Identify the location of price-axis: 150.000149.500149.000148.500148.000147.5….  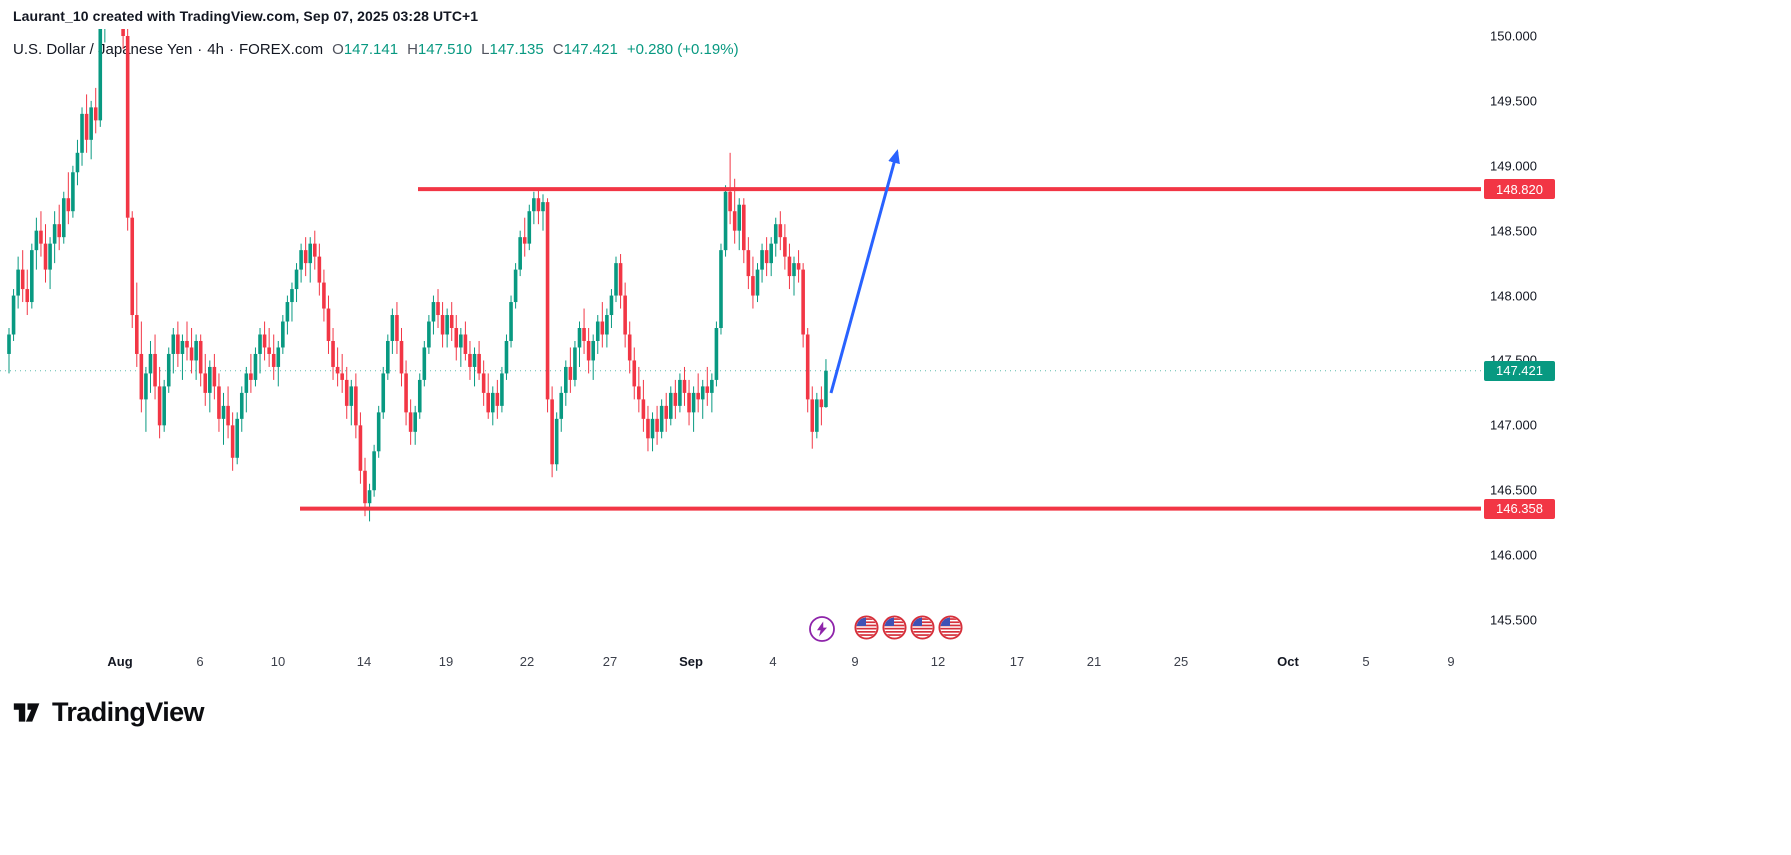
(1529, 345).